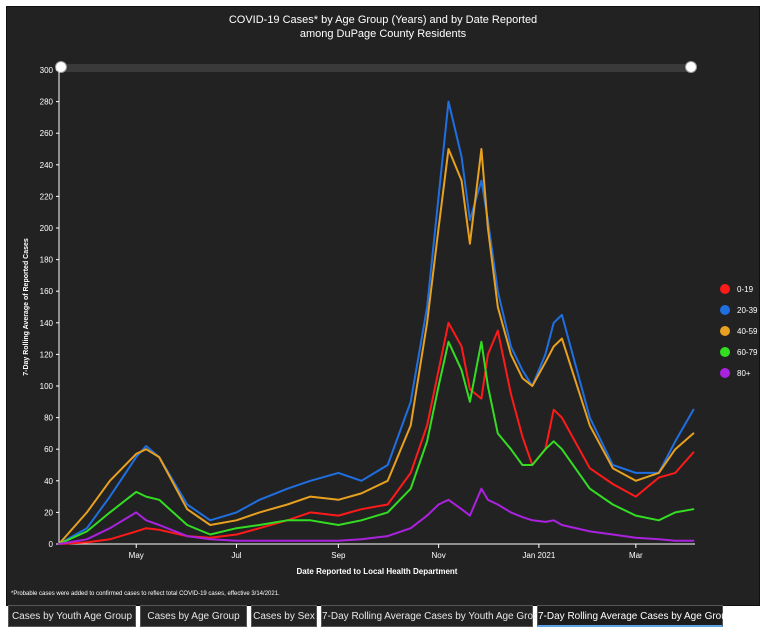 This screenshot has width=768, height=637. I want to click on tab-rolling-average-age-group: 7-Day Rolling Average Cases by Age Group, so click(634, 616).